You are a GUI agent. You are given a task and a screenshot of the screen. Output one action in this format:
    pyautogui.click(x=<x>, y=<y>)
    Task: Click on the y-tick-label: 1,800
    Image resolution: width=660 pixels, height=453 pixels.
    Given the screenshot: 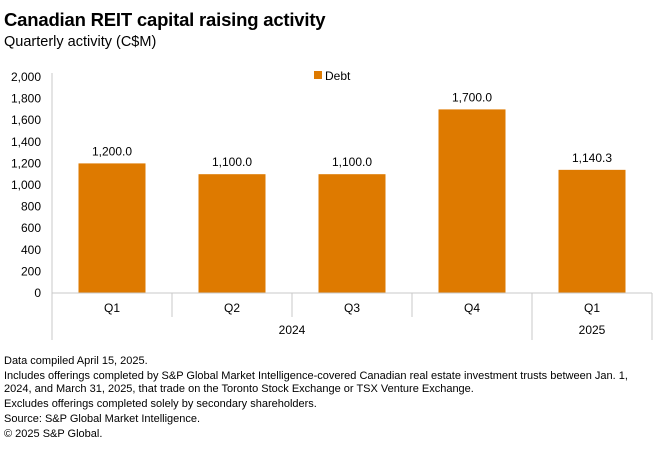 What is the action you would take?
    pyautogui.click(x=26, y=99)
    